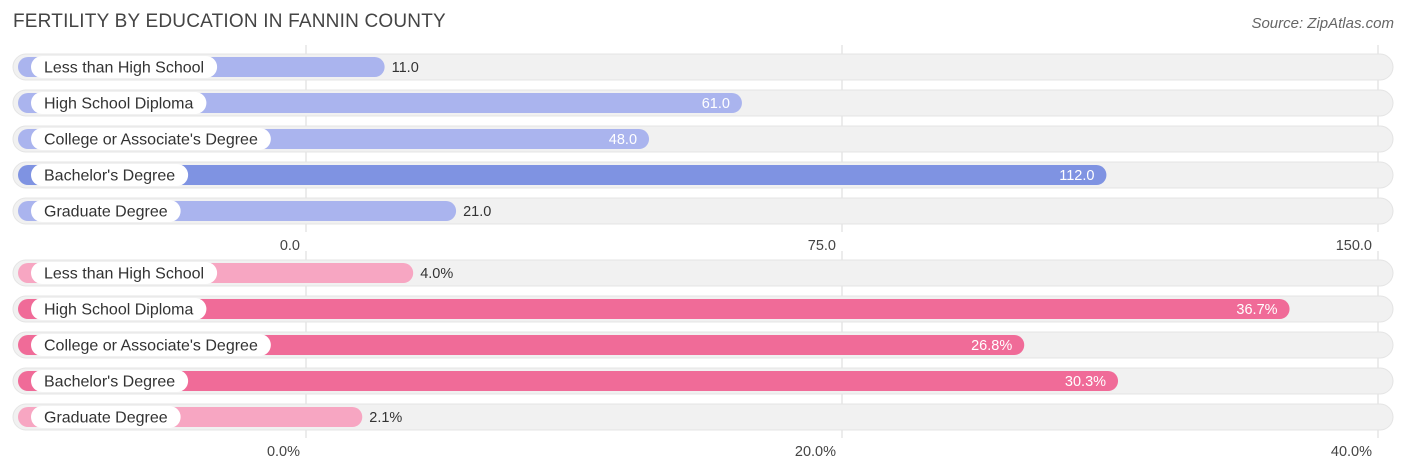  Describe the element at coordinates (815, 452) in the screenshot. I see `tick-label: 20.0%` at that location.